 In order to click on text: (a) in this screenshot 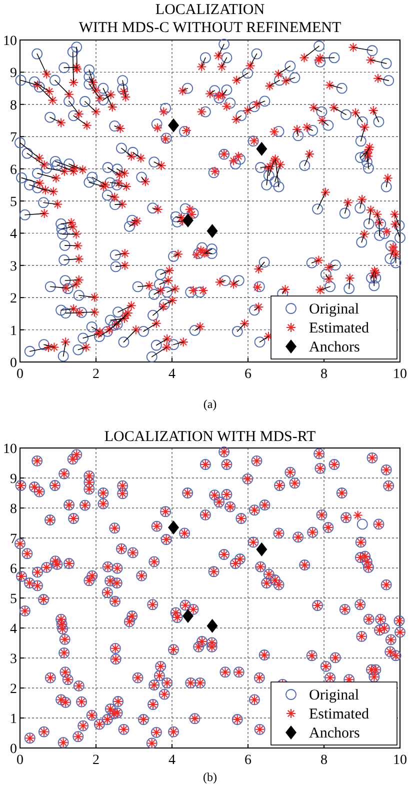, I will do `click(210, 404)`.